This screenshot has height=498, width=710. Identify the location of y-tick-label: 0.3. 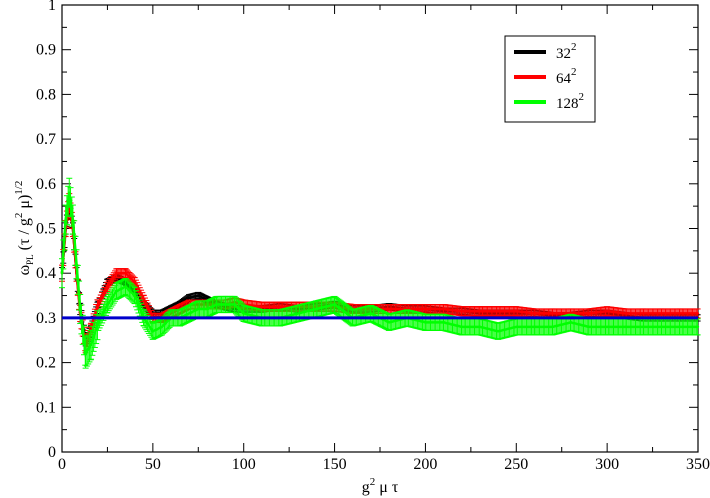
(46, 318).